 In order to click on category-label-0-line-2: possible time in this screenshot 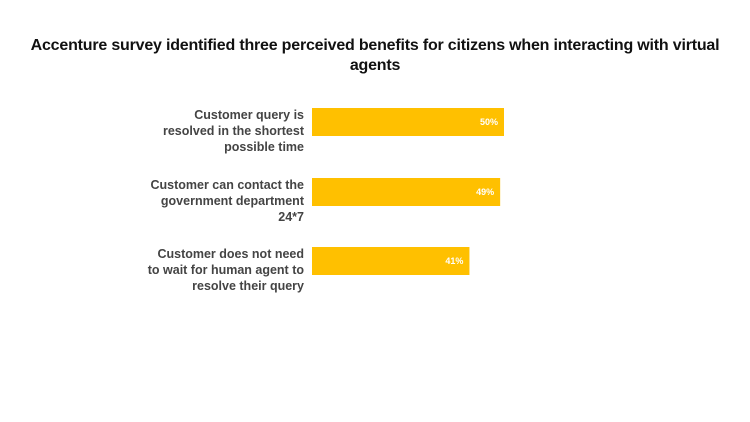, I will do `click(264, 147)`.